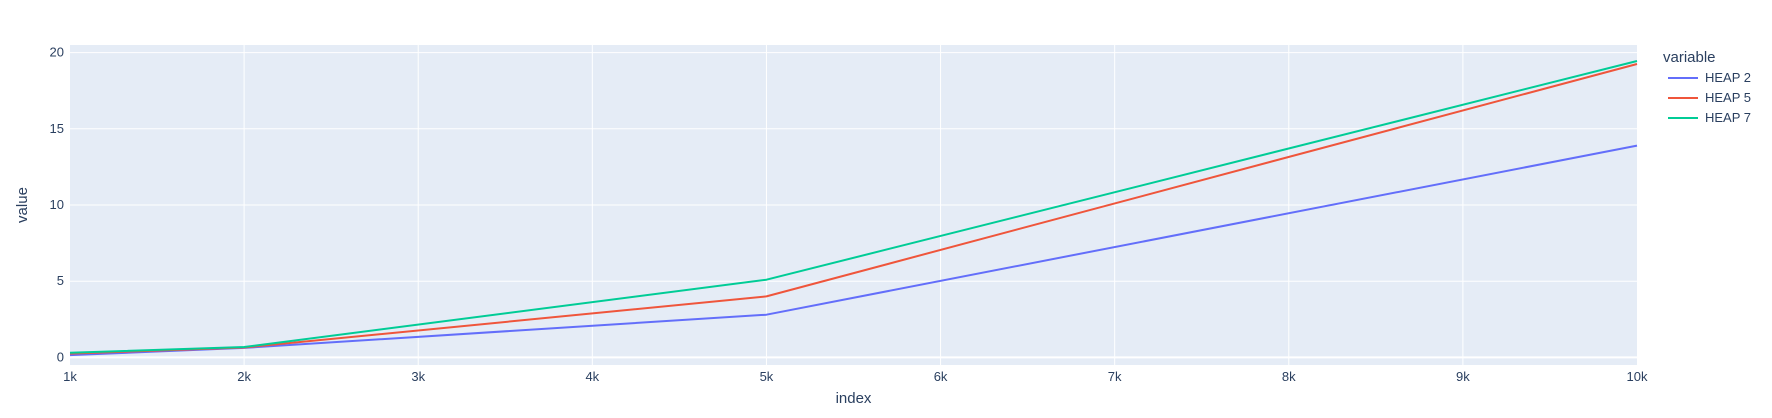 Image resolution: width=1772 pixels, height=418 pixels. What do you see at coordinates (244, 376) in the screenshot?
I see `x-tick-label: 2k` at bounding box center [244, 376].